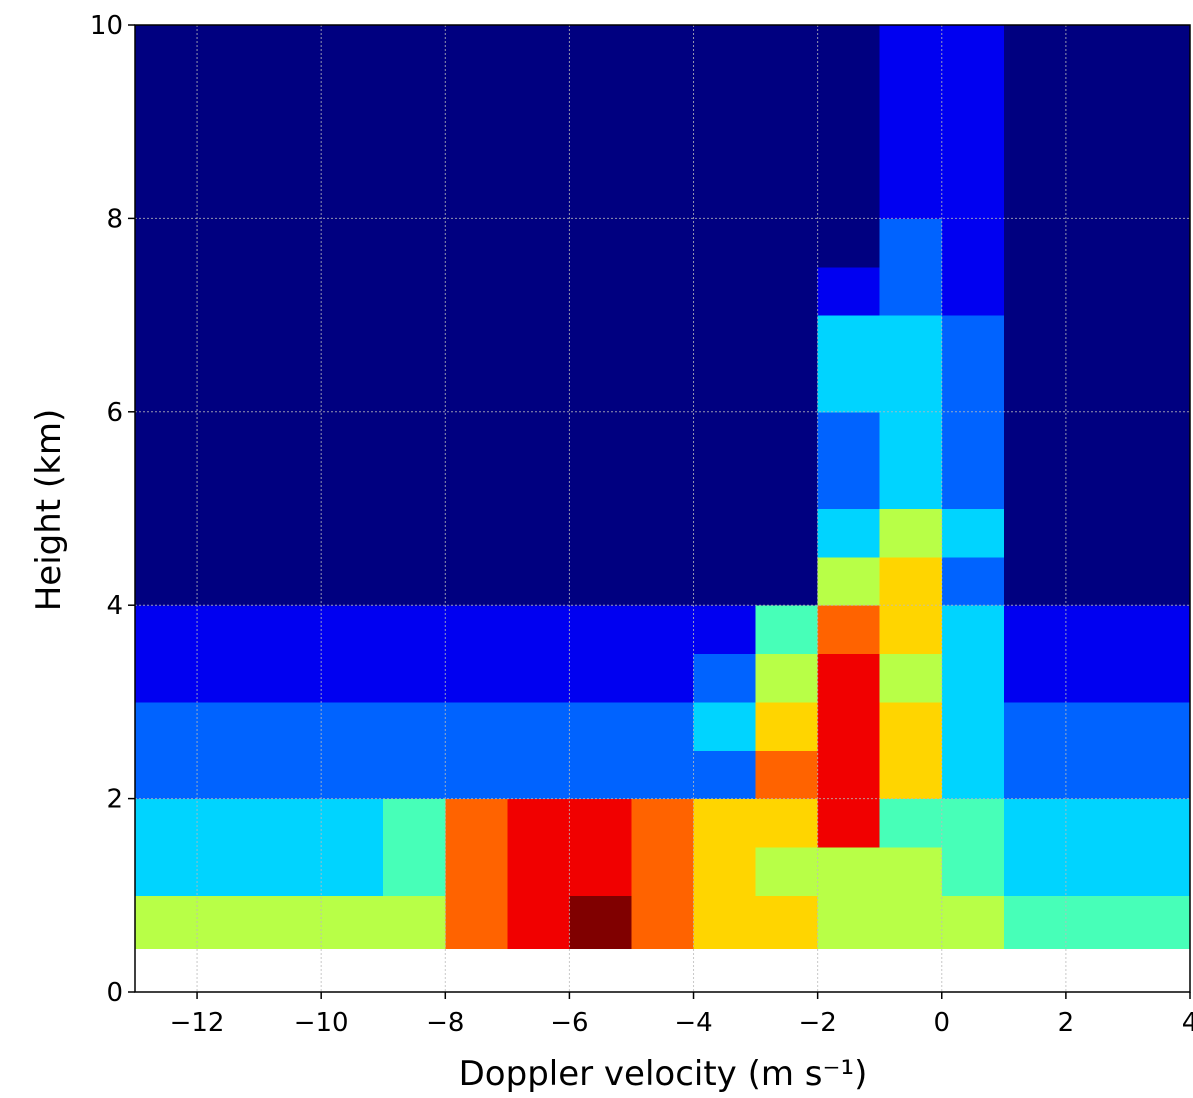 This screenshot has height=1098, width=1193. What do you see at coordinates (114, 413) in the screenshot?
I see `y-tick-label: 6` at bounding box center [114, 413].